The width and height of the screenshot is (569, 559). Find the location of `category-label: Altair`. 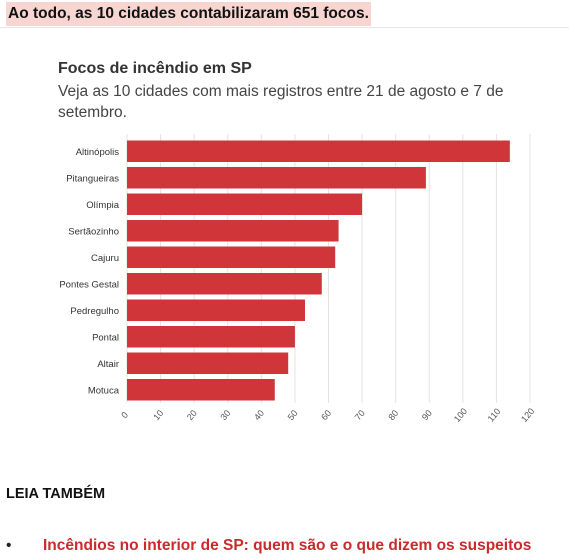

category-label: Altair is located at coordinates (108, 364).